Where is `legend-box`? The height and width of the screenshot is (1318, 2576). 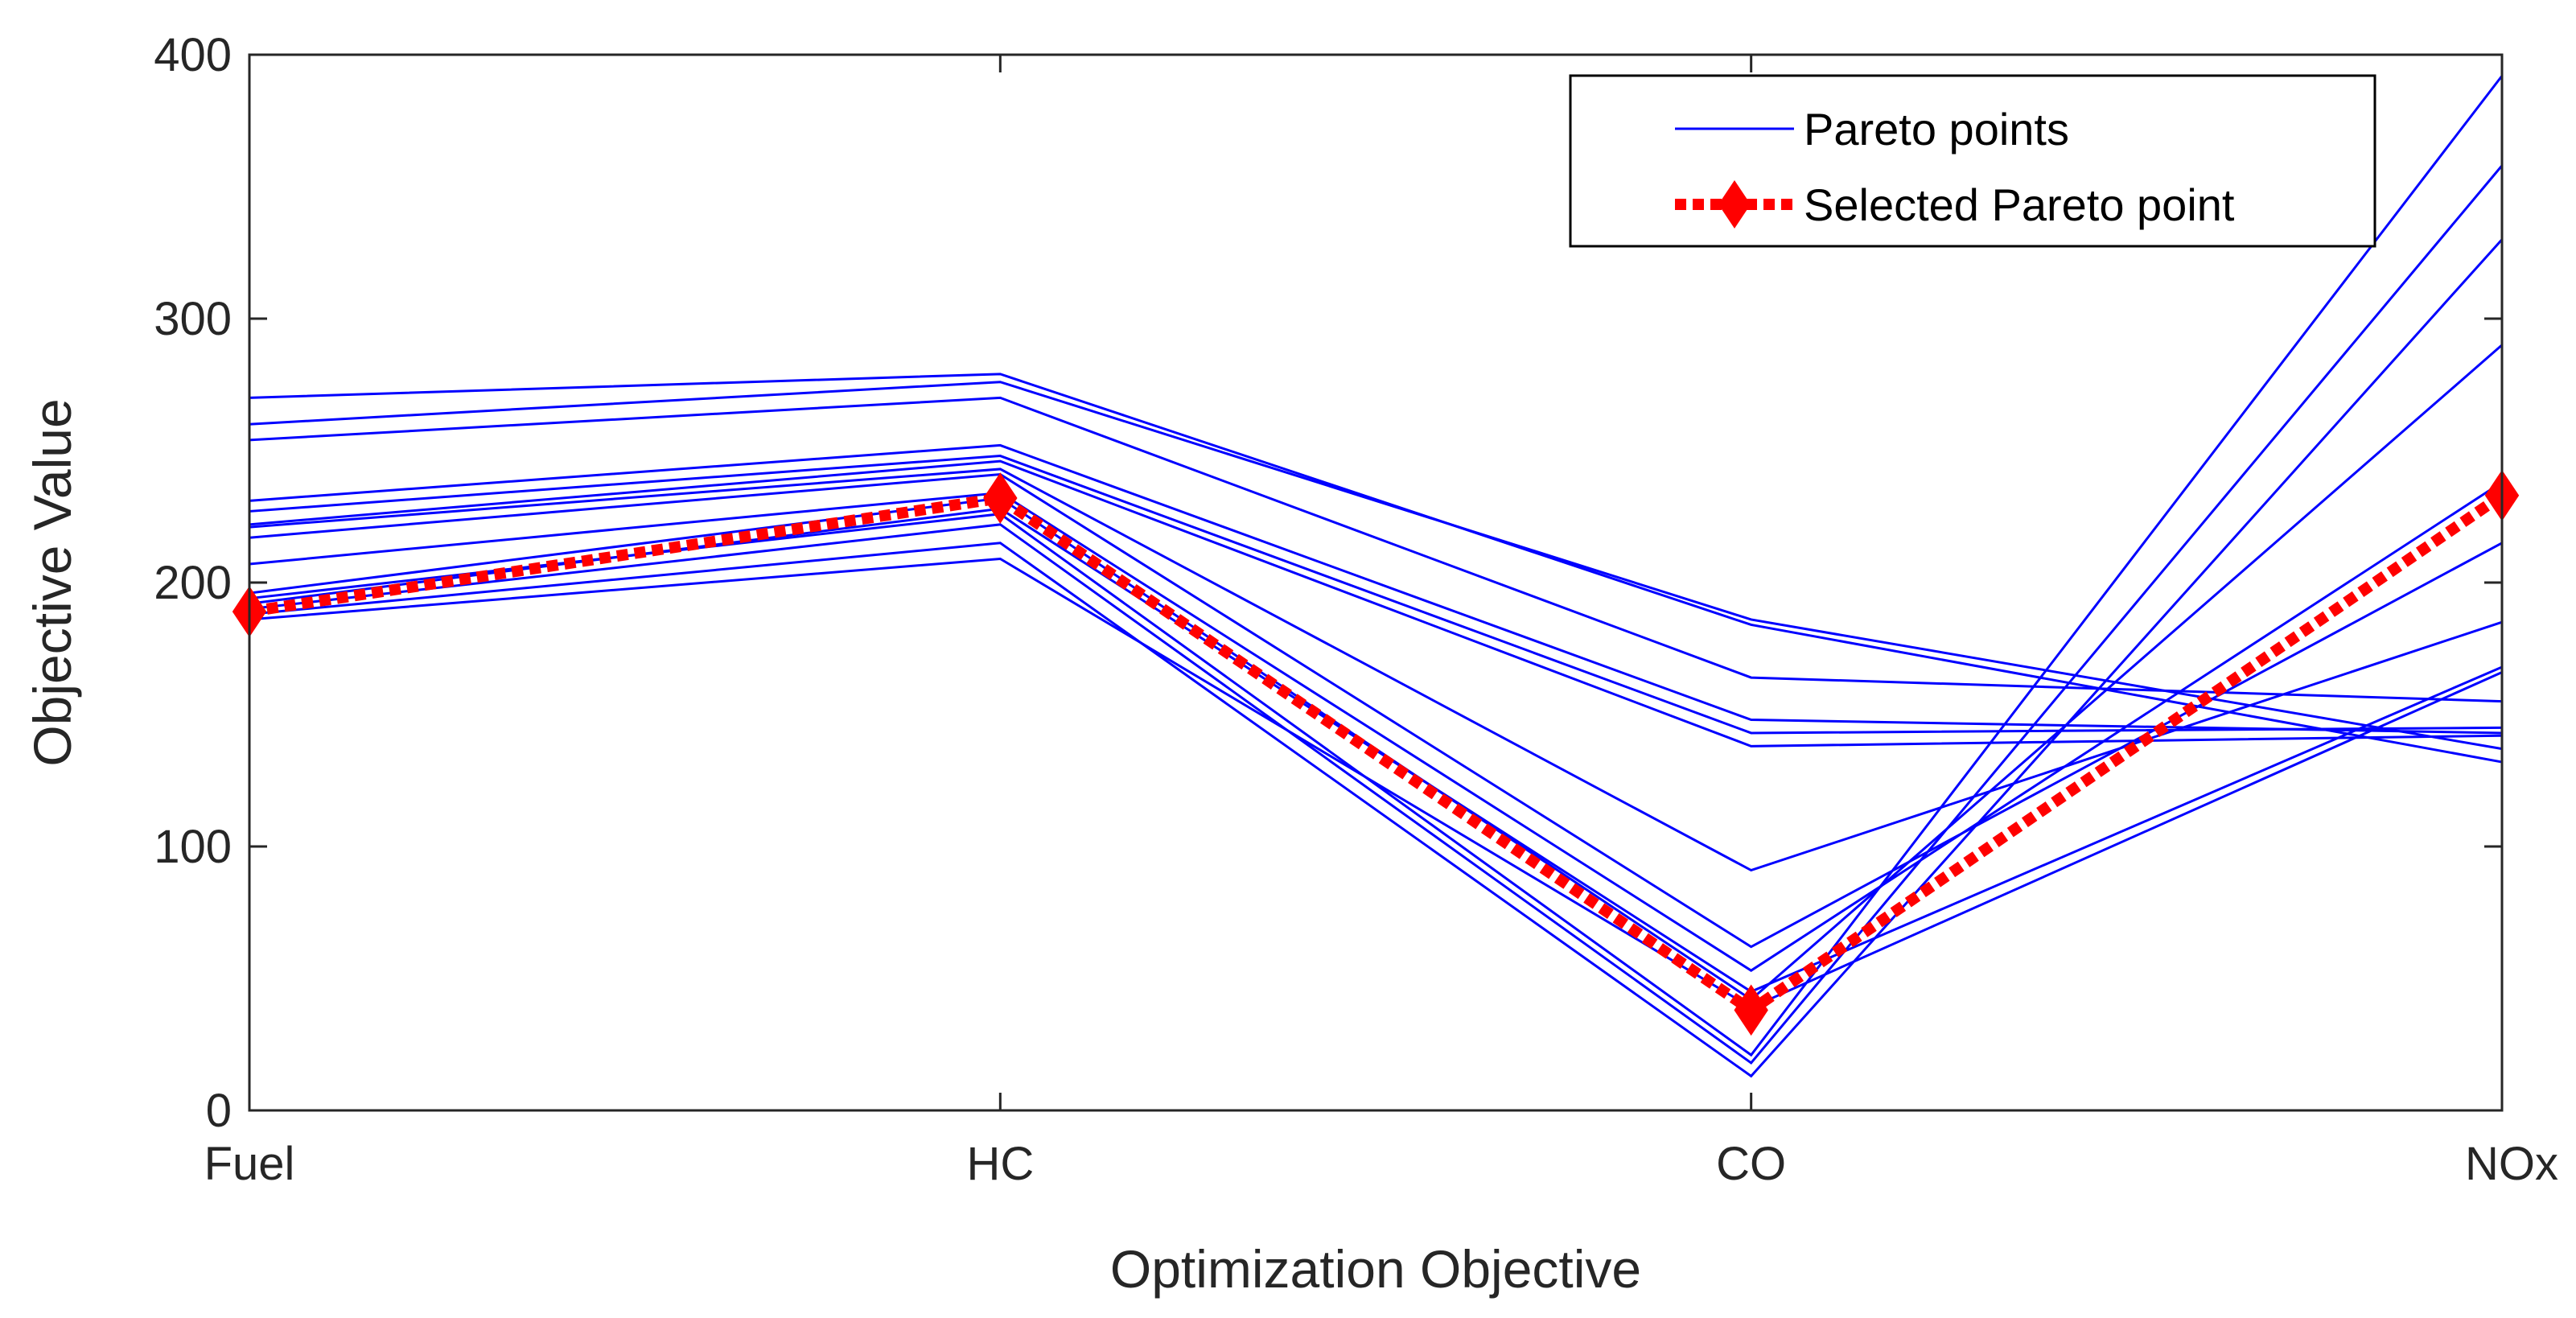 legend-box is located at coordinates (1972, 161).